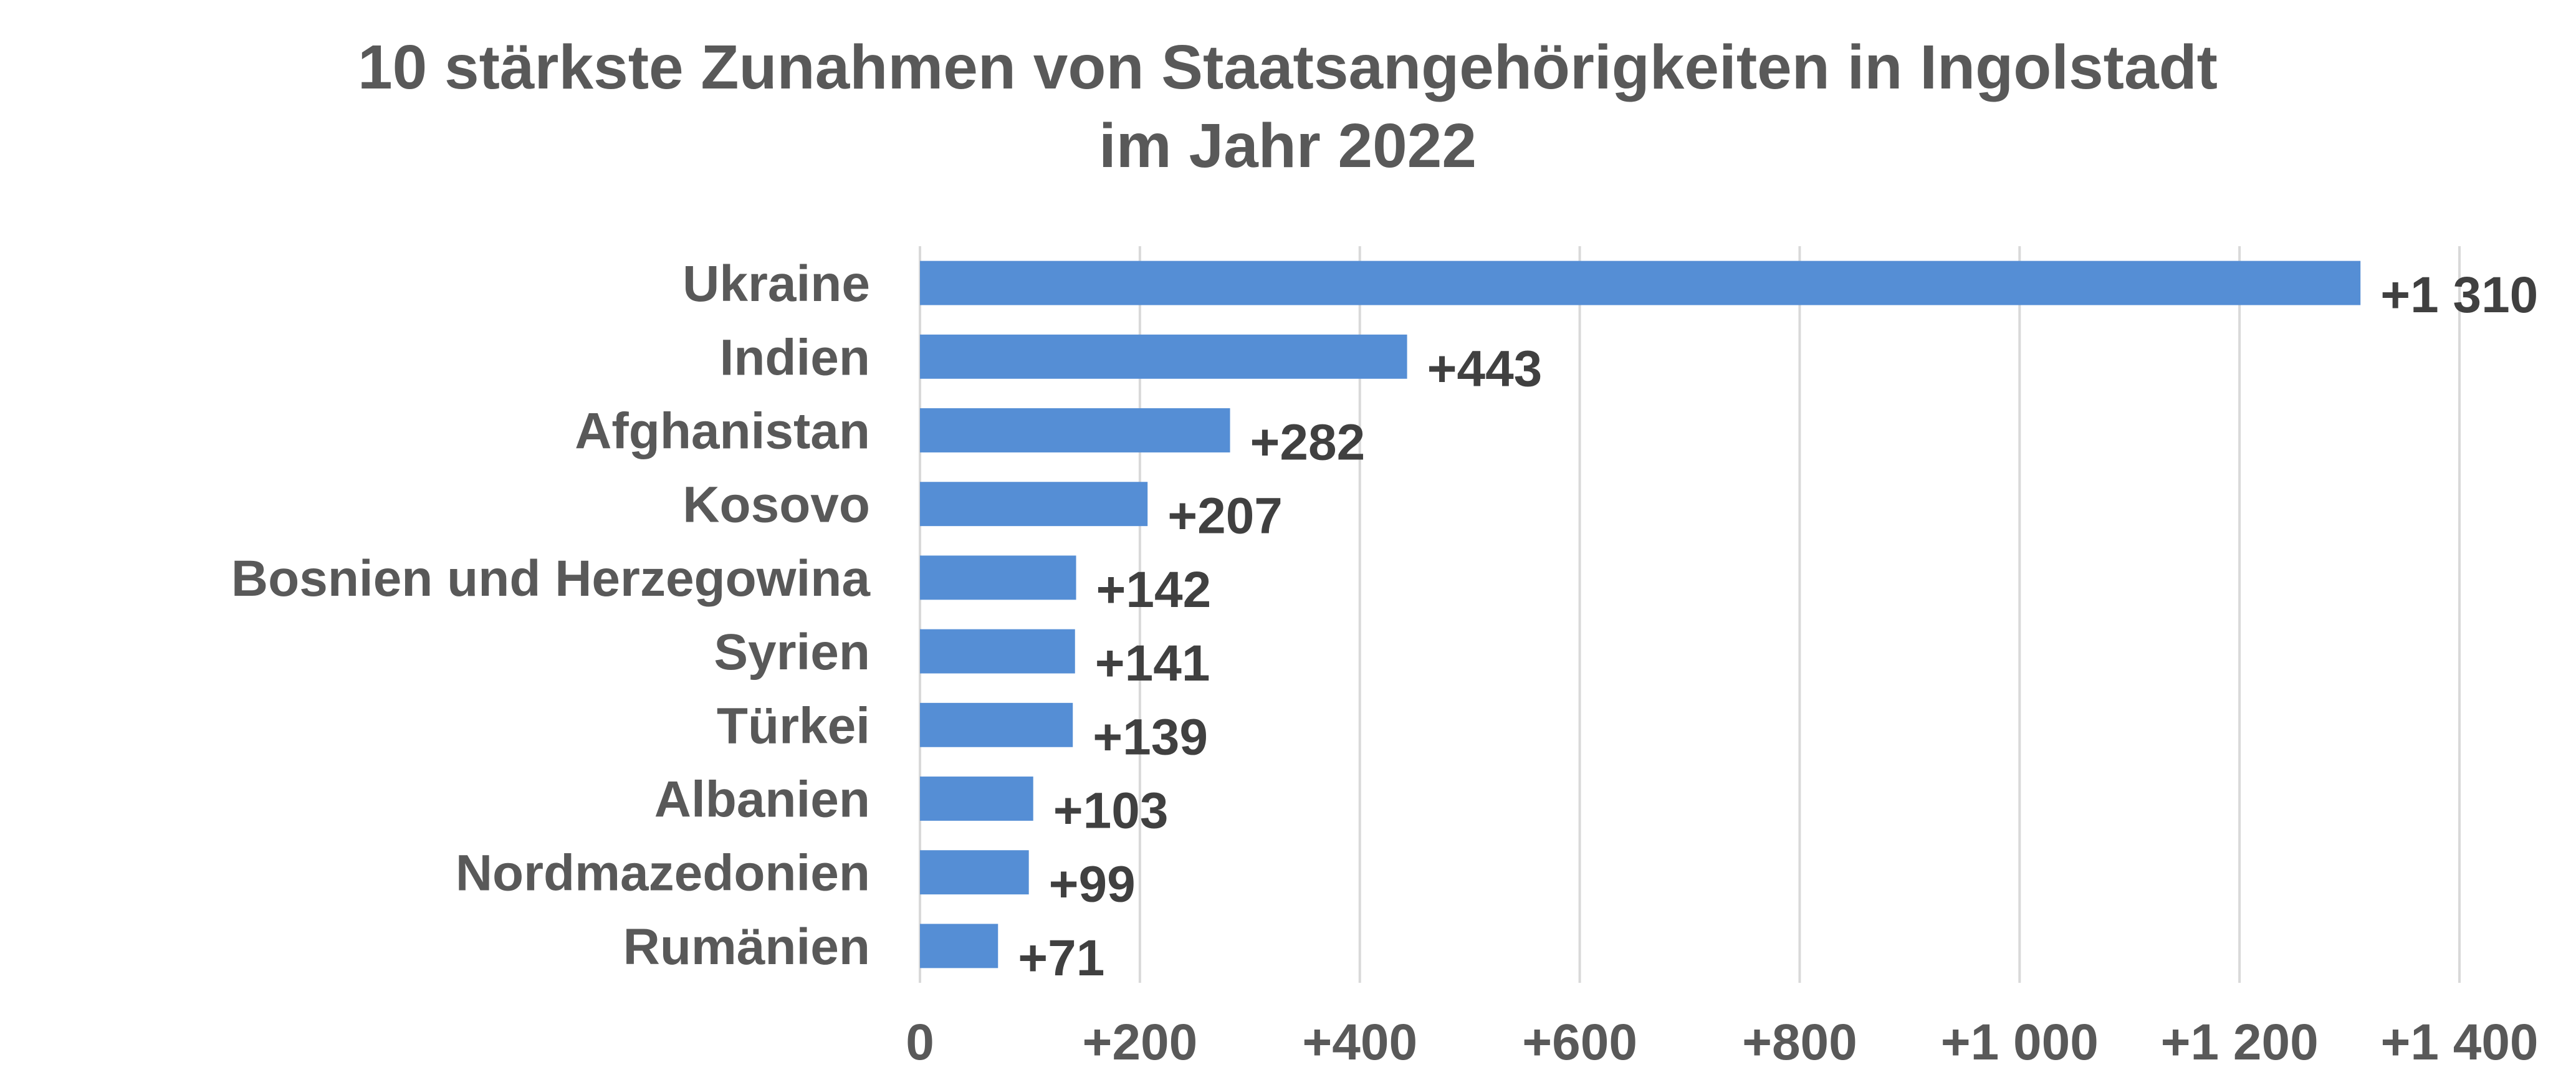  Describe the element at coordinates (1800, 1042) in the screenshot. I see `x-tick-label: +800` at that location.